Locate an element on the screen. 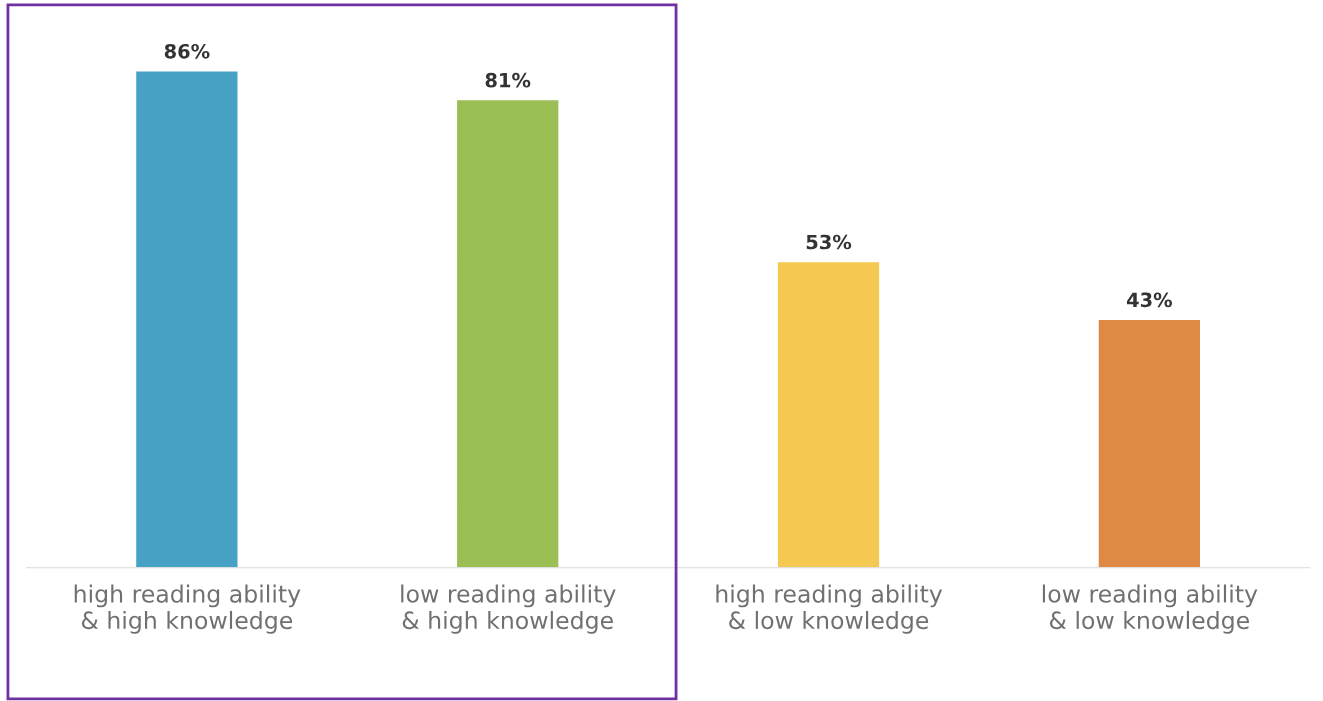 This screenshot has width=1323, height=701. data-label: 81% is located at coordinates (508, 80).